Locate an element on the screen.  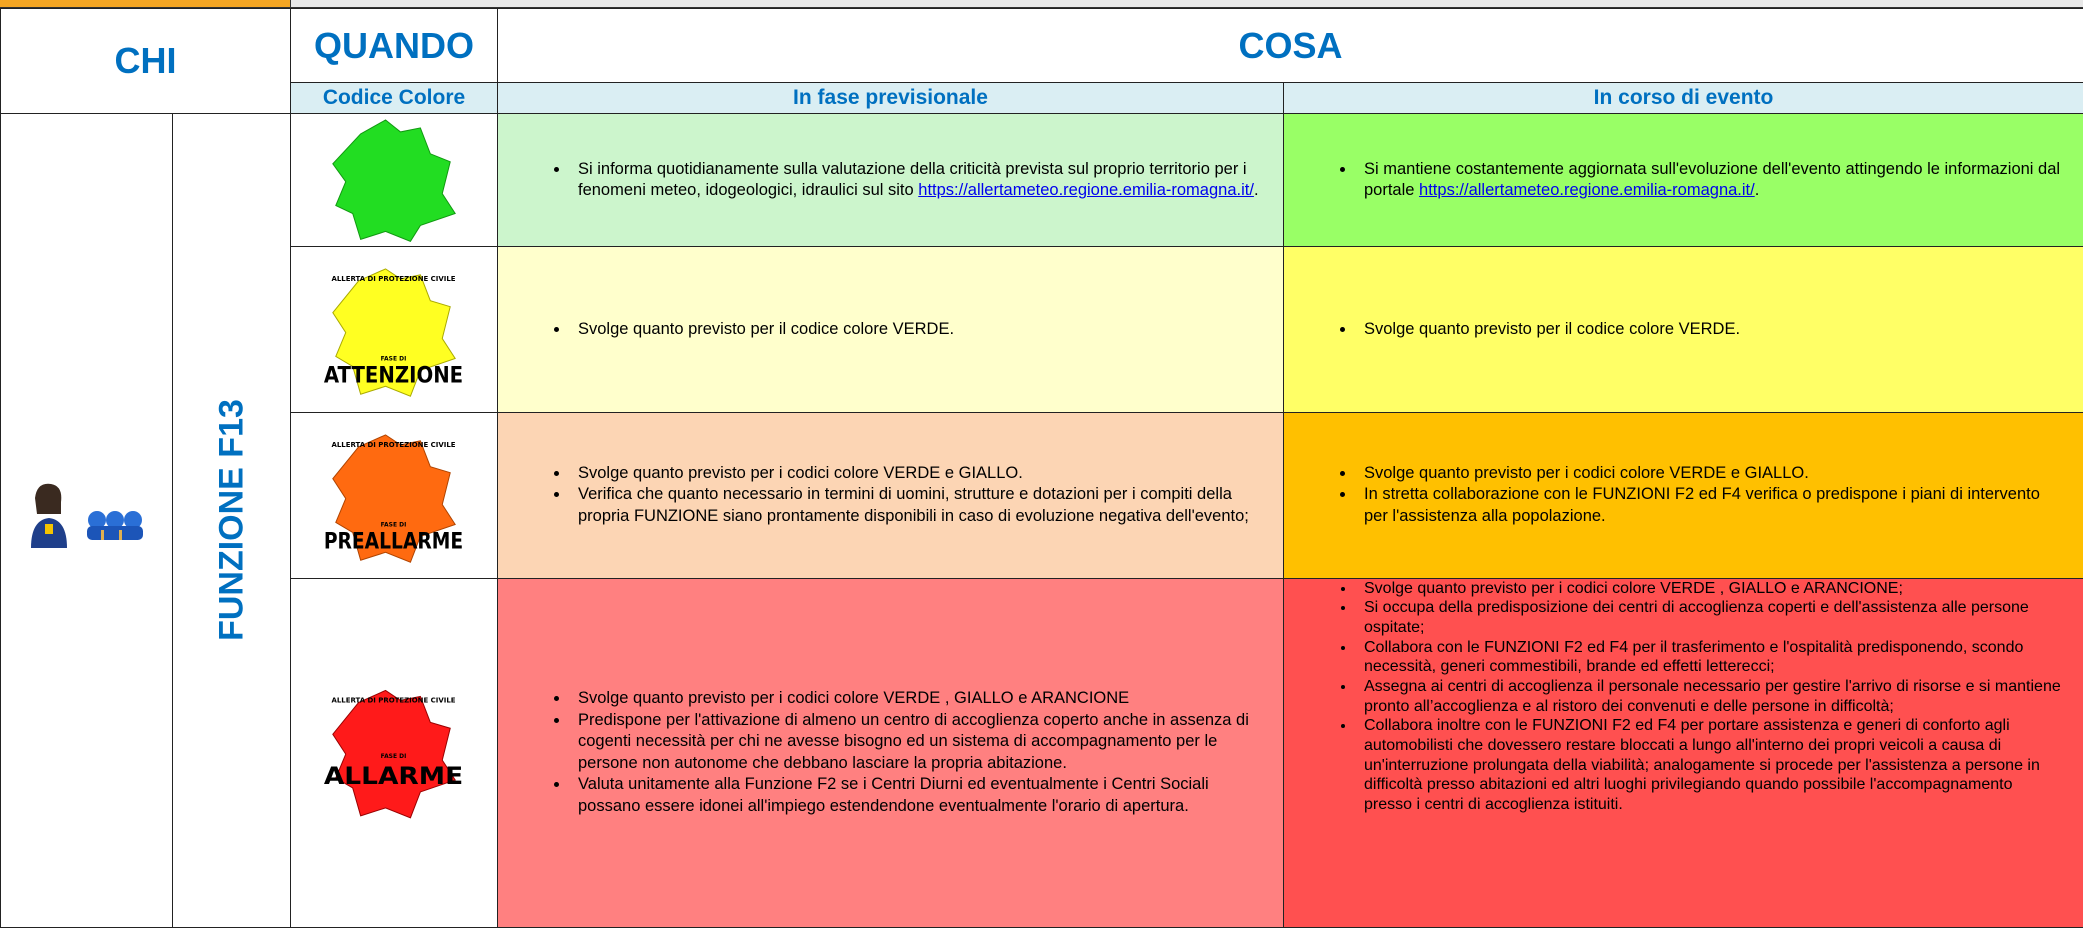
funzione-cell: FUNZIONE F13 is located at coordinates (231, 520).